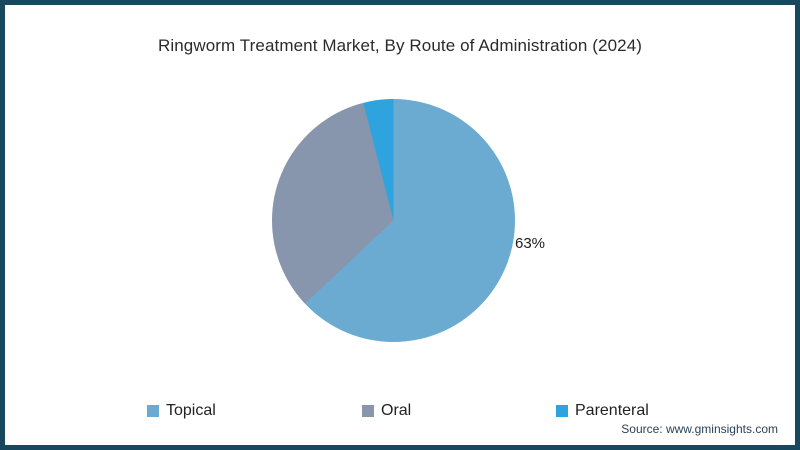 The height and width of the screenshot is (450, 800). Describe the element at coordinates (396, 410) in the screenshot. I see `legend-label-oral: Oral` at that location.